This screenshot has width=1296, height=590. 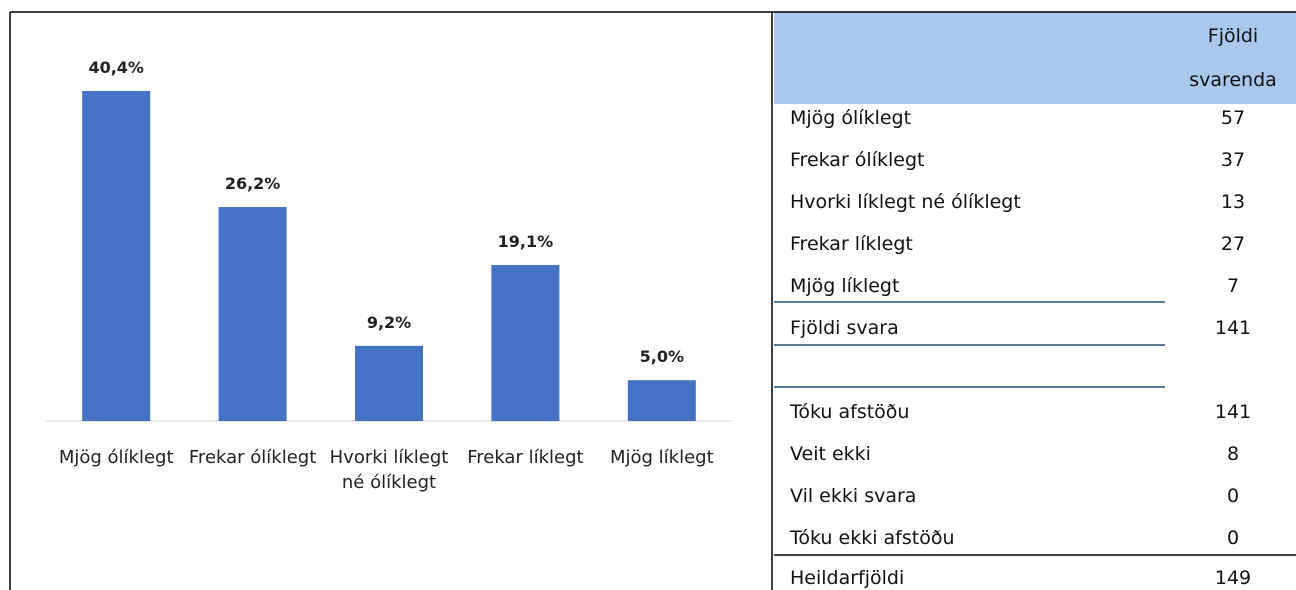 What do you see at coordinates (857, 160) in the screenshot?
I see `table-label: Frekar ólíklegt` at bounding box center [857, 160].